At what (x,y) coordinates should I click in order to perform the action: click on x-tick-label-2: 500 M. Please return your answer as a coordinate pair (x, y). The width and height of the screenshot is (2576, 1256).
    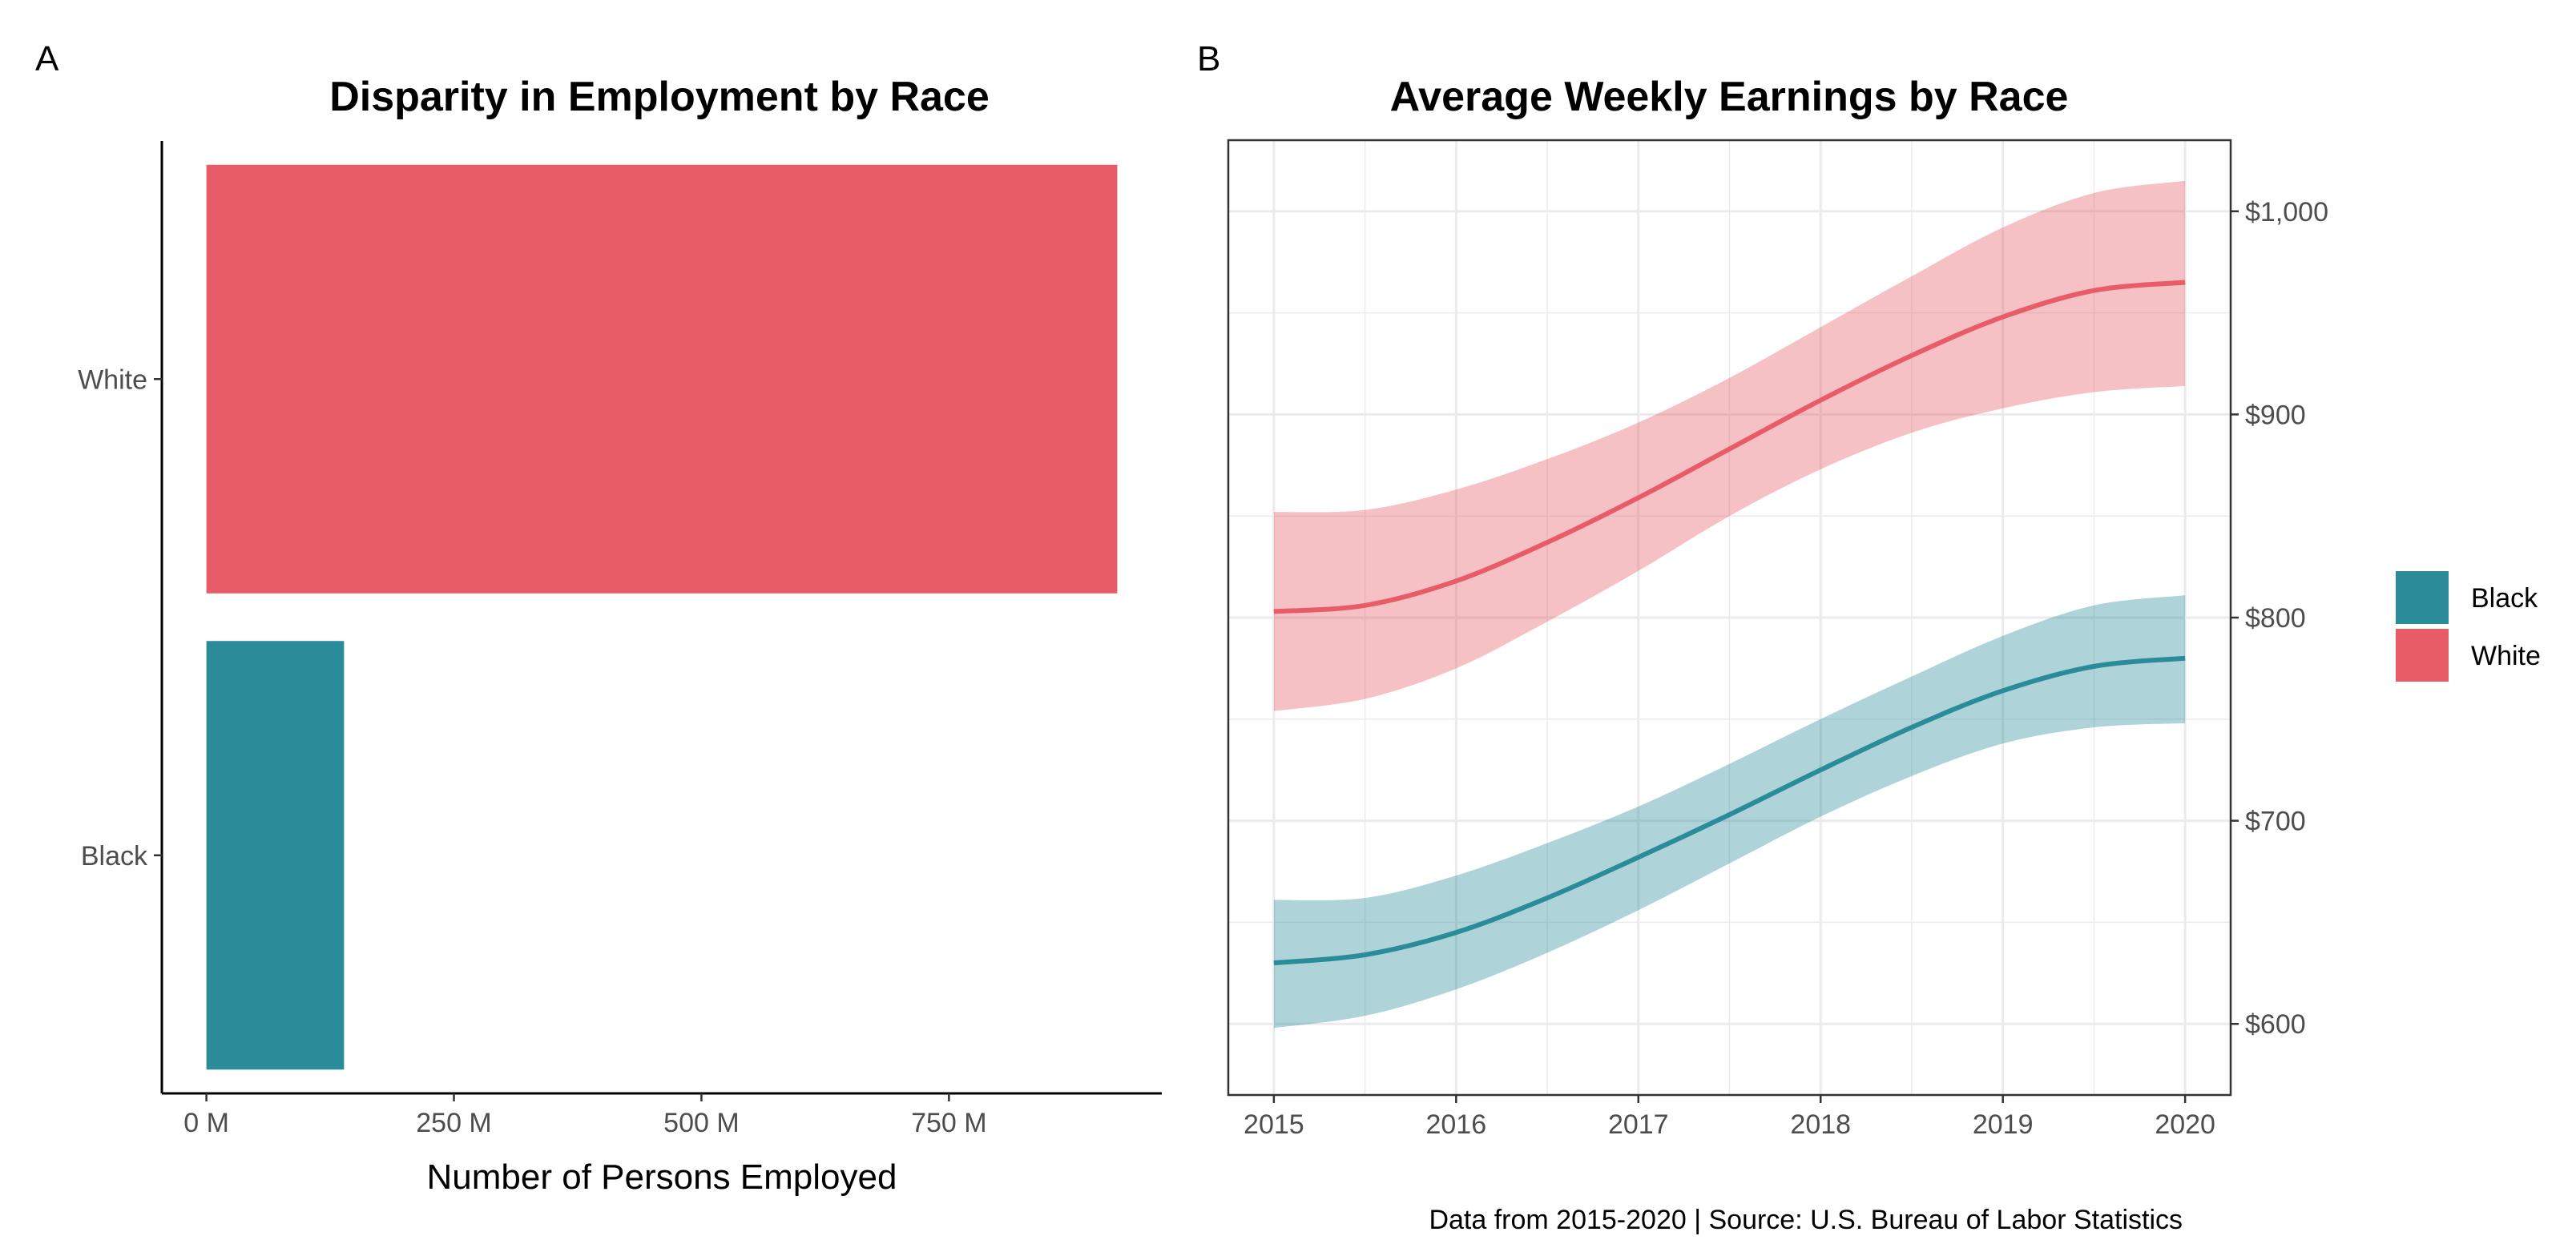
    Looking at the image, I should click on (701, 1123).